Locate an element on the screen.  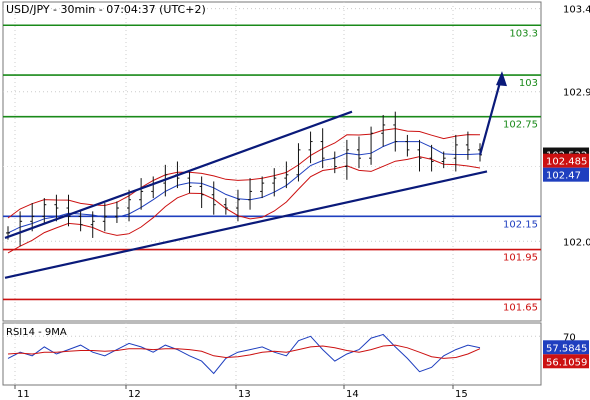
level-label: 103 is located at coordinates (528, 83).